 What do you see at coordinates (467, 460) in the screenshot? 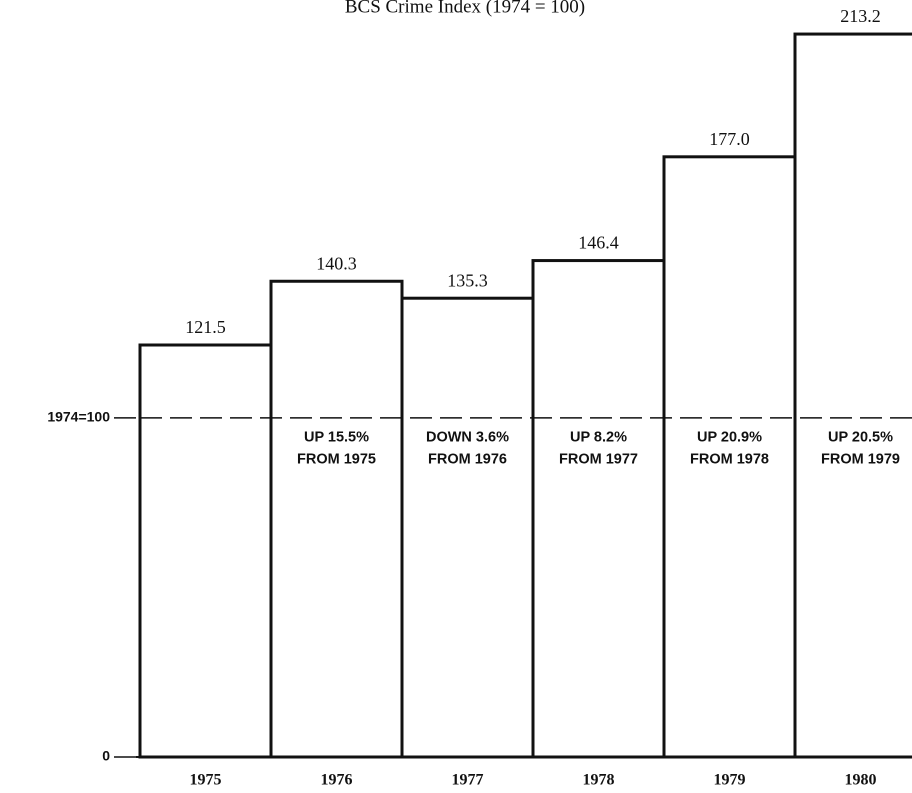
I see `annotation: FROM 1976` at bounding box center [467, 460].